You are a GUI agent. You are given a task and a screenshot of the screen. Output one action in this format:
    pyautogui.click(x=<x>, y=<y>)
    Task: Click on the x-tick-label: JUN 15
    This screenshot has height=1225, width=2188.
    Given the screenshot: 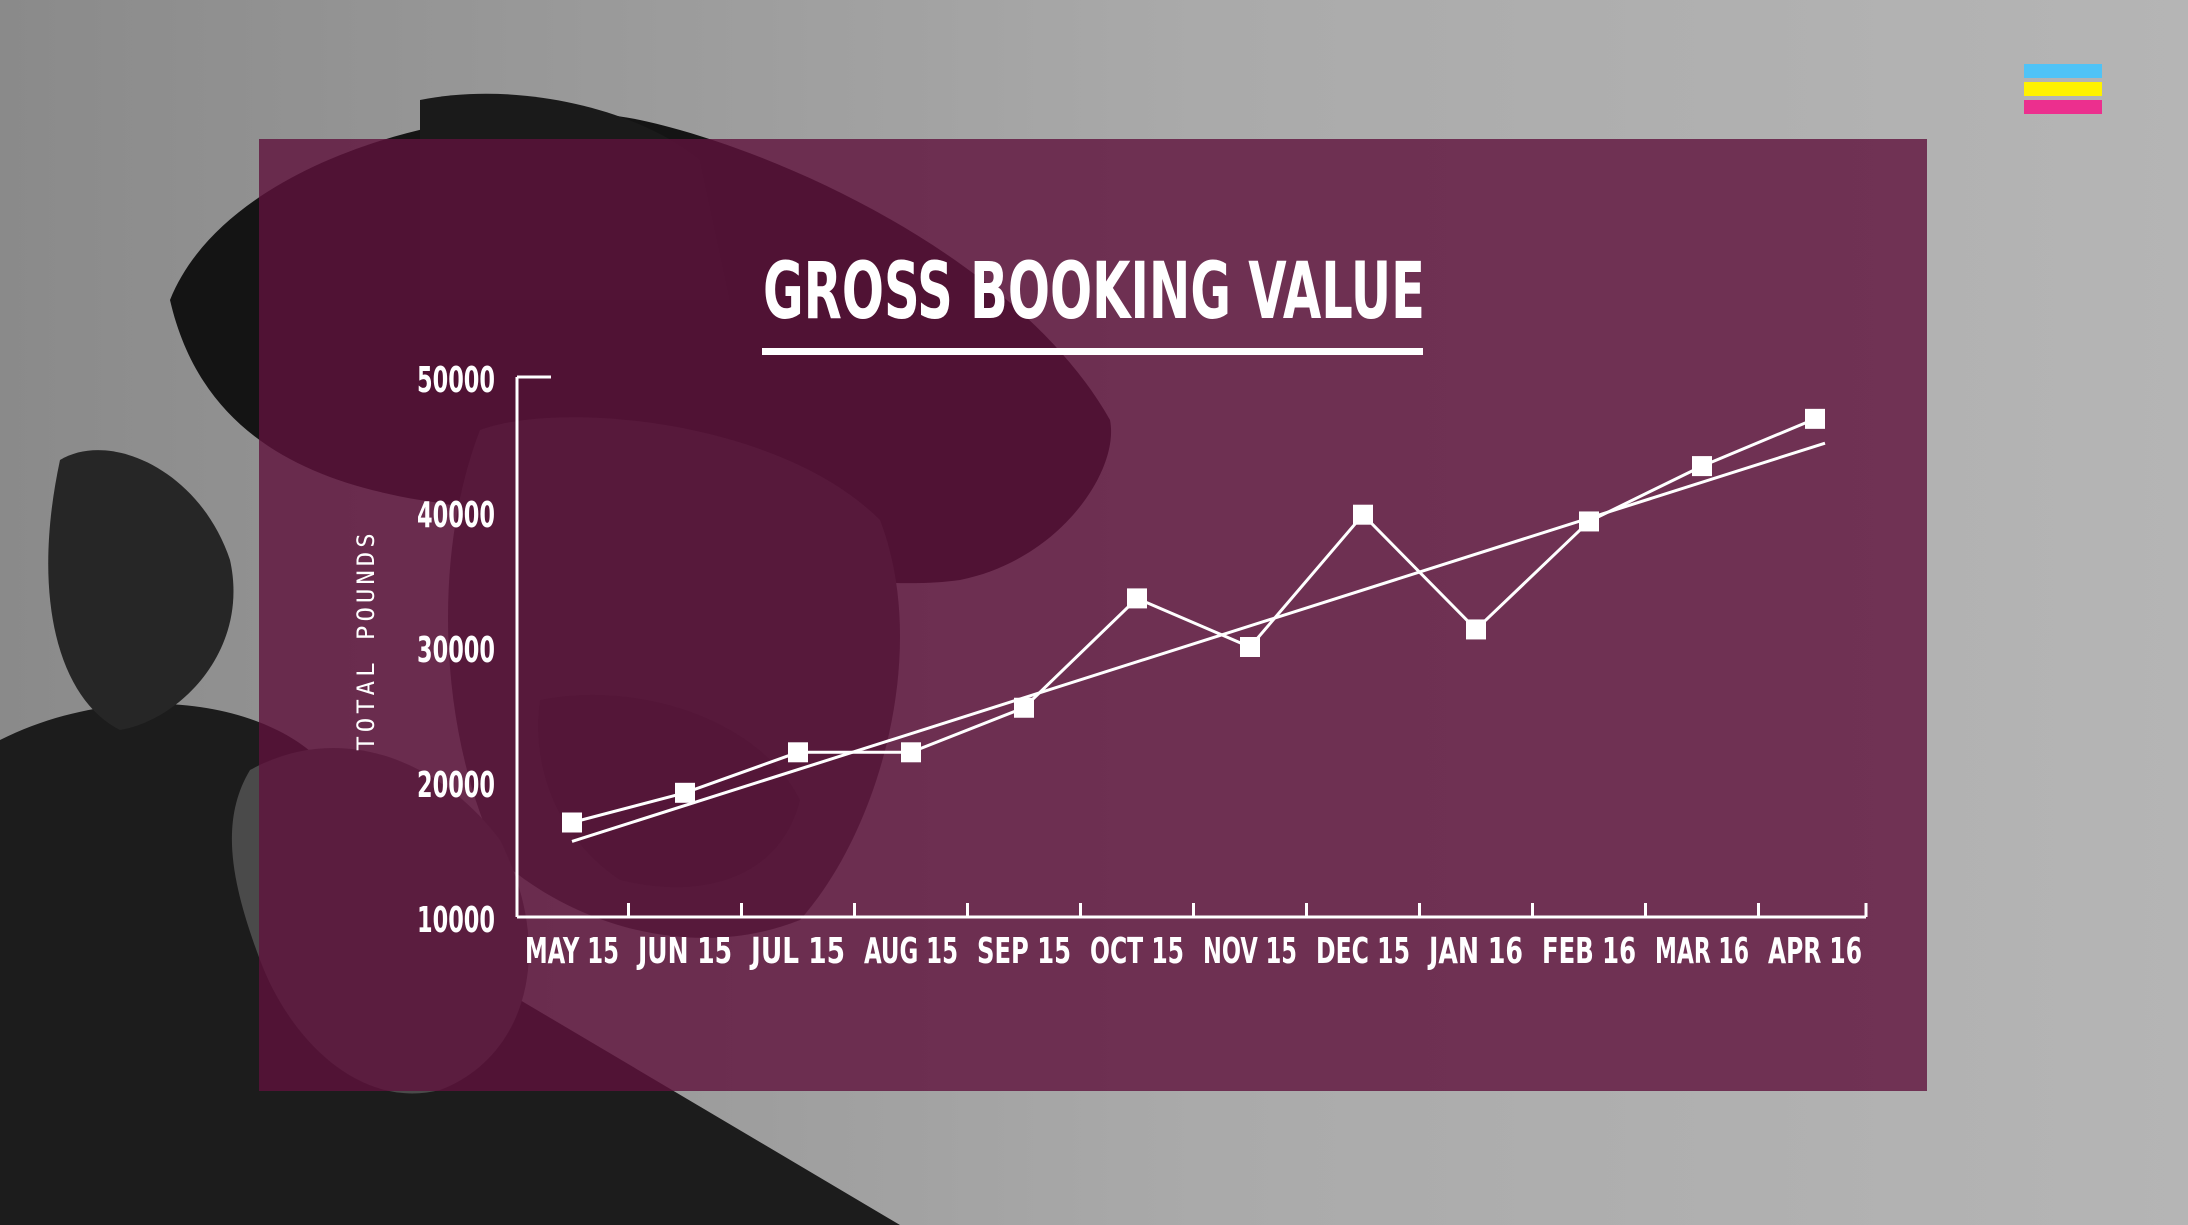 What is the action you would take?
    pyautogui.click(x=684, y=951)
    